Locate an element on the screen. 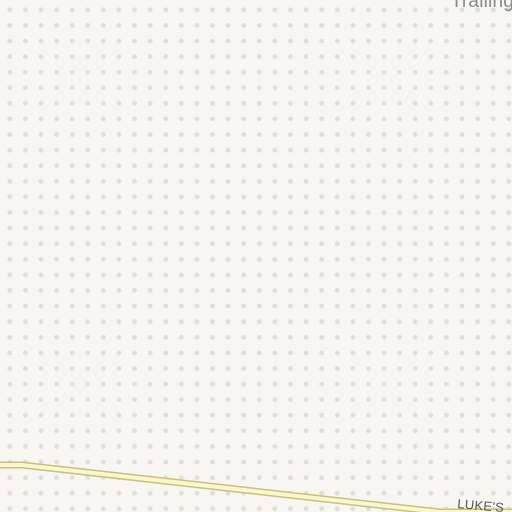  road-line is located at coordinates (256, 487).